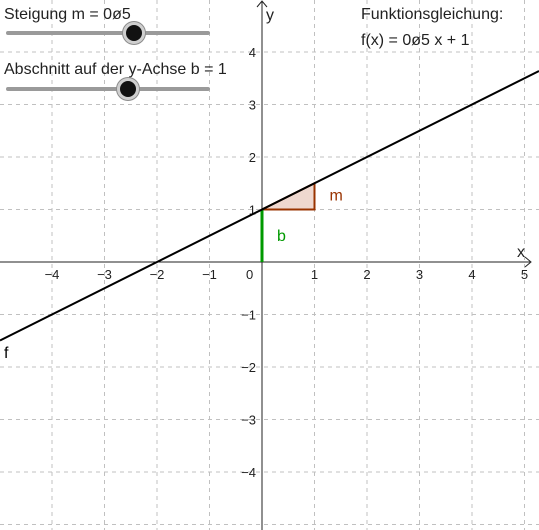  What do you see at coordinates (419, 274) in the screenshot?
I see `x-tick-label: 3` at bounding box center [419, 274].